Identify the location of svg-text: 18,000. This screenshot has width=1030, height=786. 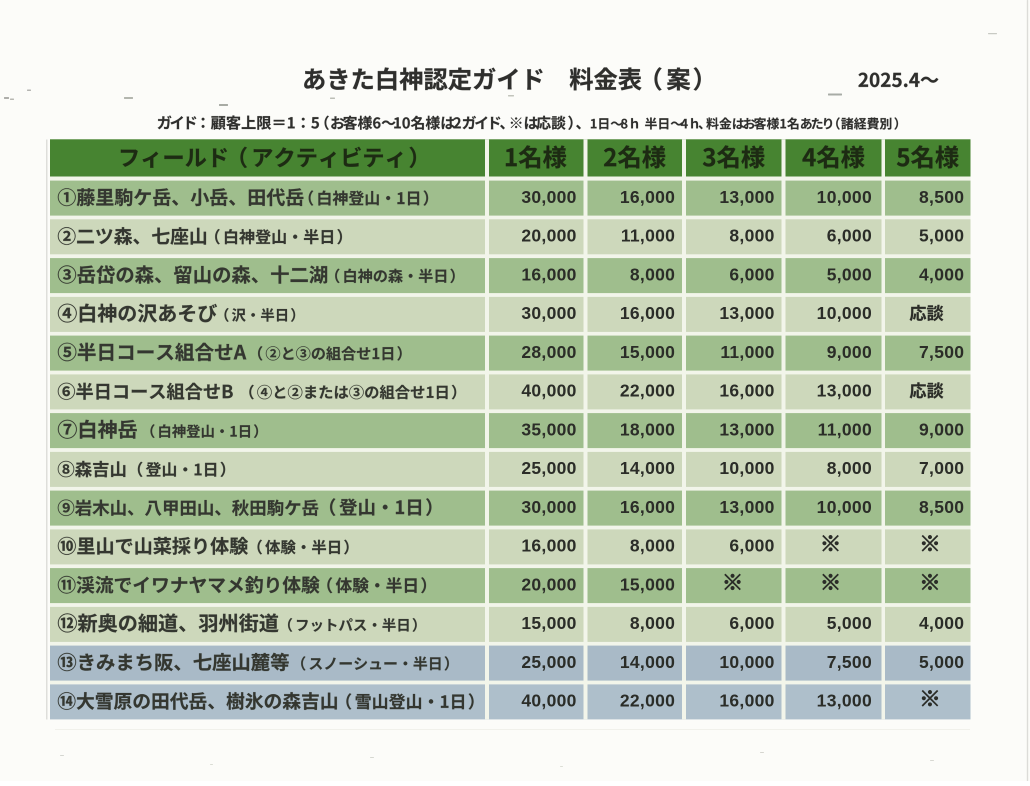
(647, 429).